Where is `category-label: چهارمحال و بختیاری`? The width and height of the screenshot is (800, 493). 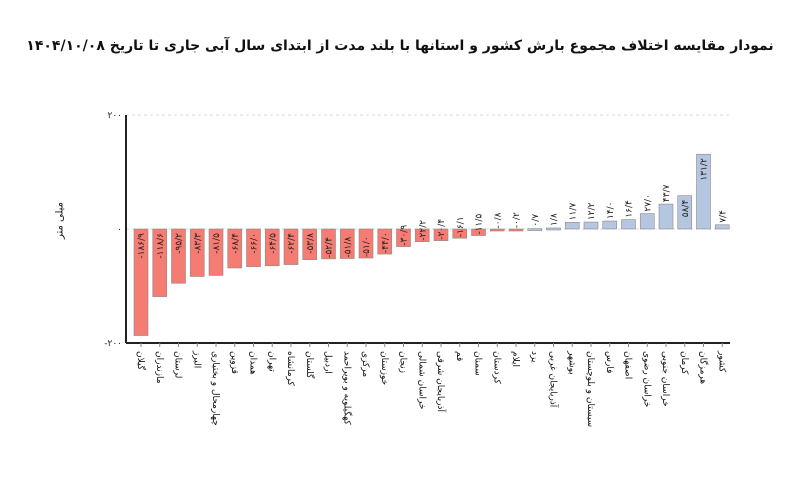
category-label: چهارمحال و بختیاری is located at coordinates (215, 388).